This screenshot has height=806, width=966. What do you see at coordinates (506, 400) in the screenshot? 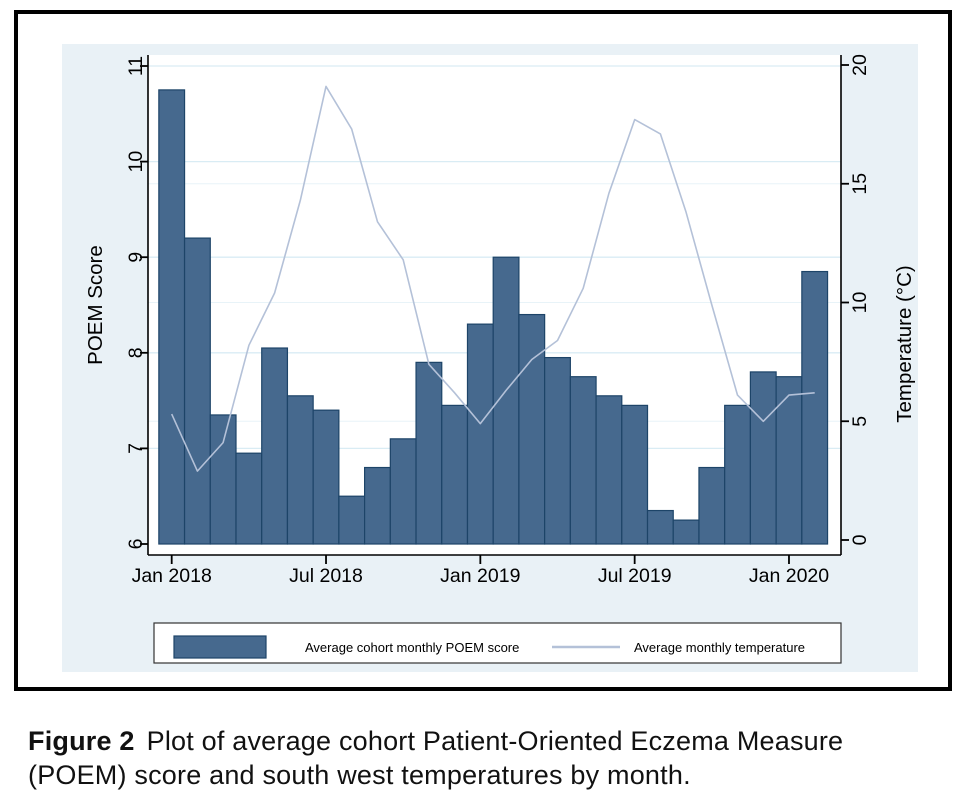
I see `bar-Feb 2019` at bounding box center [506, 400].